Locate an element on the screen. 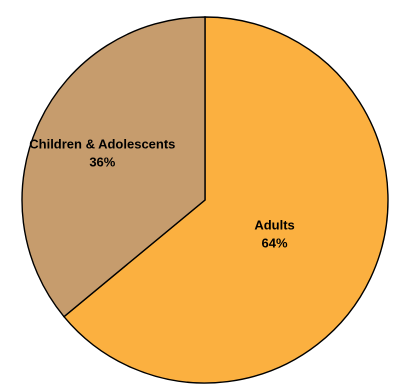  slice-percent-label: 64% is located at coordinates (275, 243).